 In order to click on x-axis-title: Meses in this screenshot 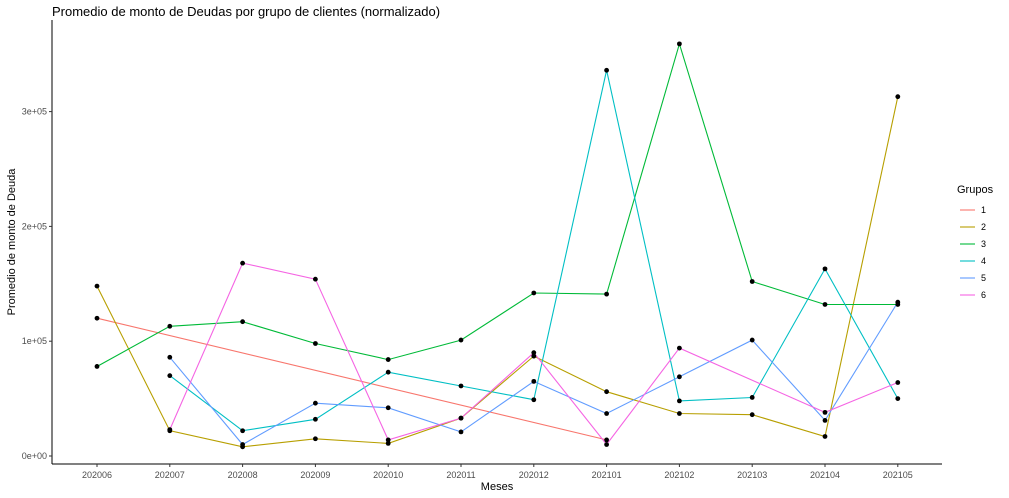, I will do `click(497, 487)`.